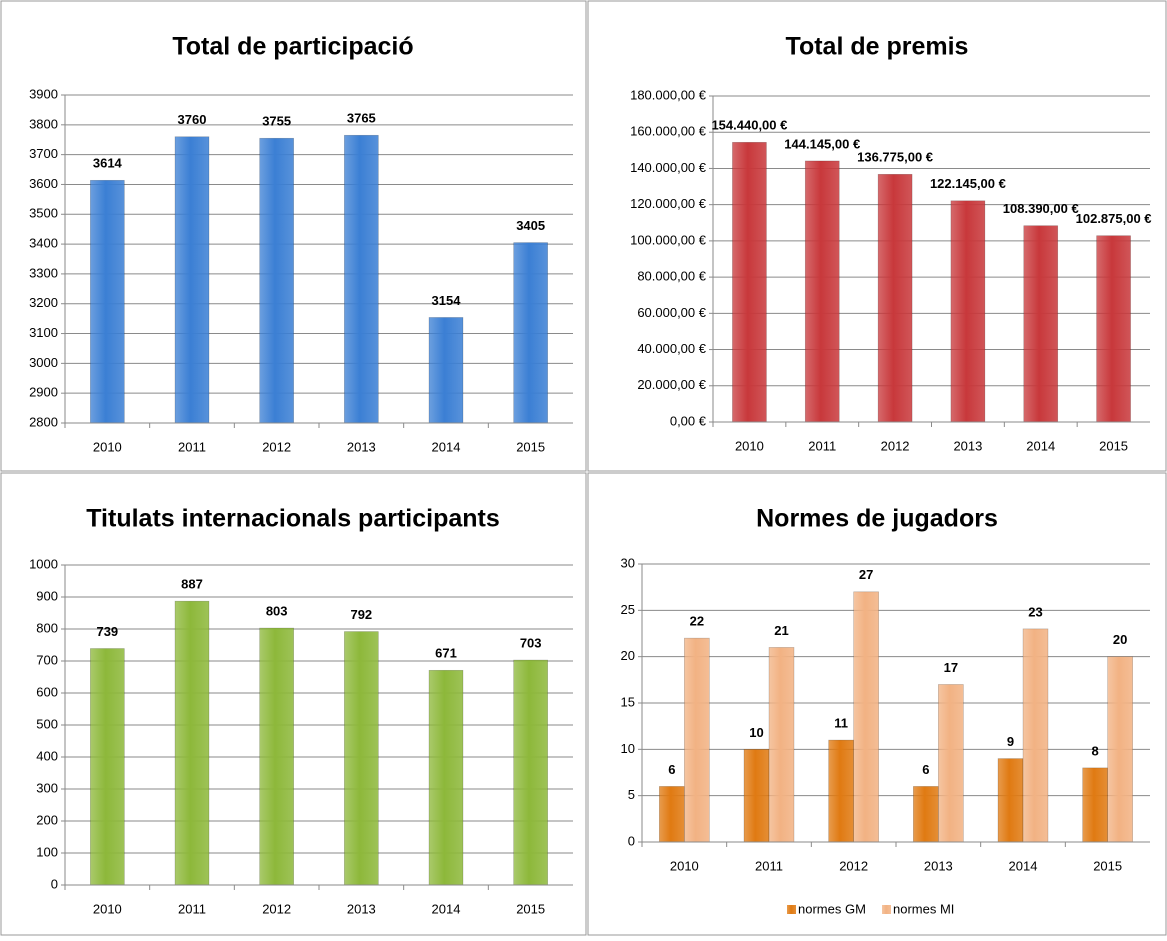 The height and width of the screenshot is (941, 1167). What do you see at coordinates (43, 362) in the screenshot?
I see `y-tick-label: 3000` at bounding box center [43, 362].